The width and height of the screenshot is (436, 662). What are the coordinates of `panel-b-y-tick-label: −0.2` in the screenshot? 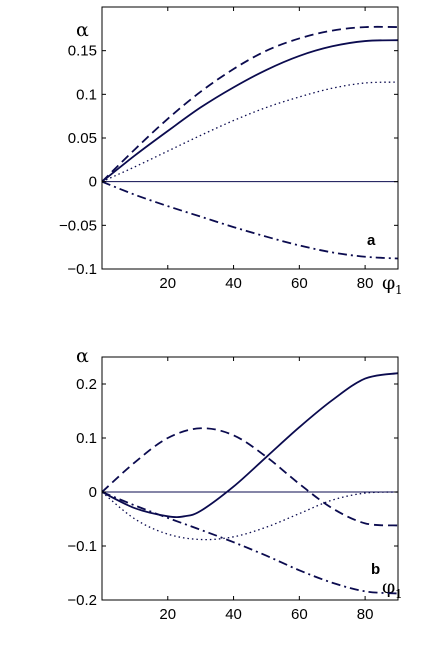 It's located at (82, 600).